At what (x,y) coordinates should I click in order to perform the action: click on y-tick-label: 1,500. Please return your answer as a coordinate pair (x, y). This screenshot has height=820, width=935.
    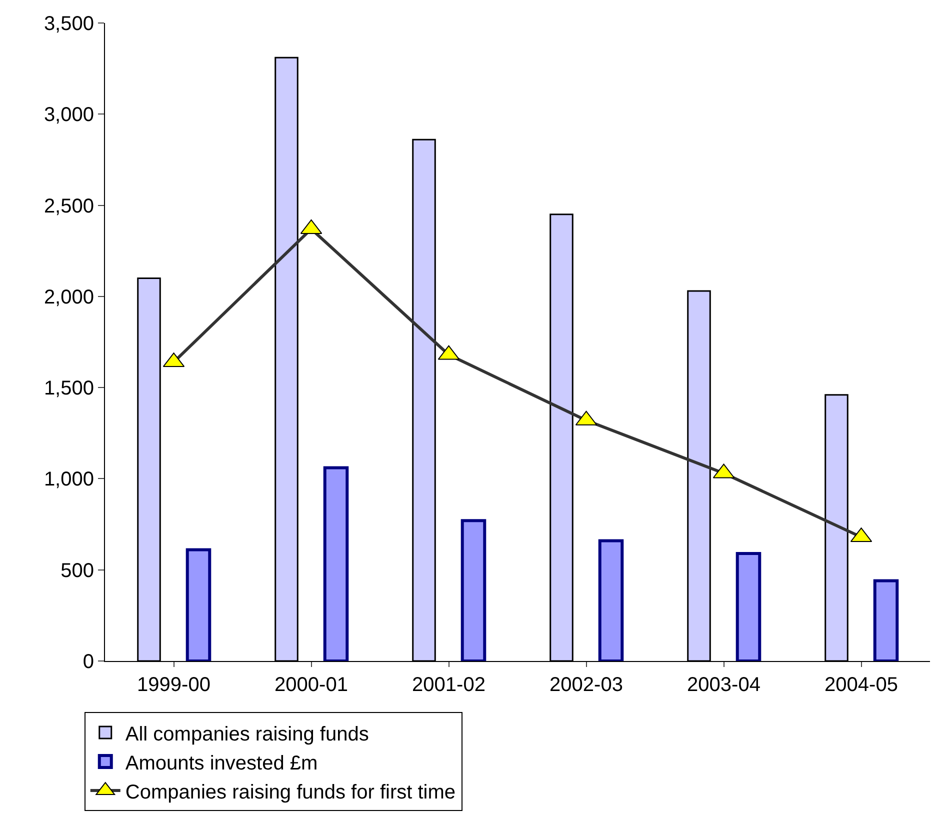
    Looking at the image, I should click on (69, 389).